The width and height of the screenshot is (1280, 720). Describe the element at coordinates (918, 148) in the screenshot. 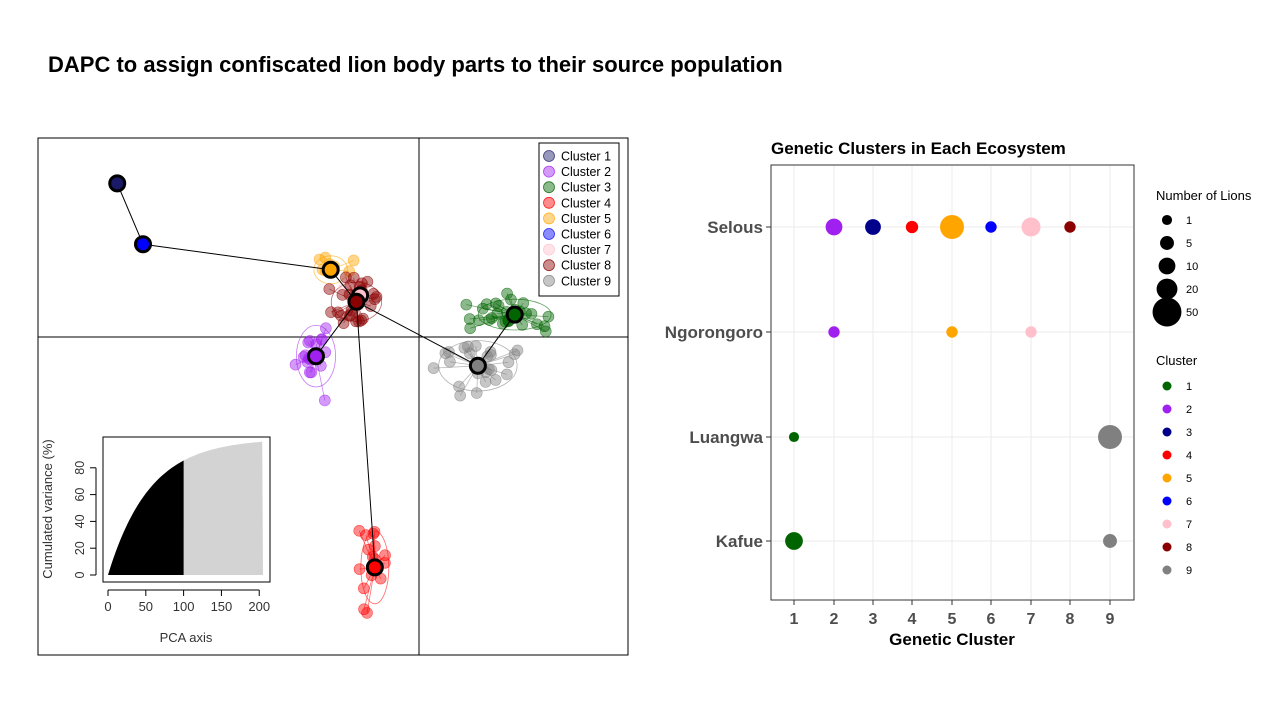

I see `bubble-chart-title: Genetic Clusters in Each Ecosystem` at that location.